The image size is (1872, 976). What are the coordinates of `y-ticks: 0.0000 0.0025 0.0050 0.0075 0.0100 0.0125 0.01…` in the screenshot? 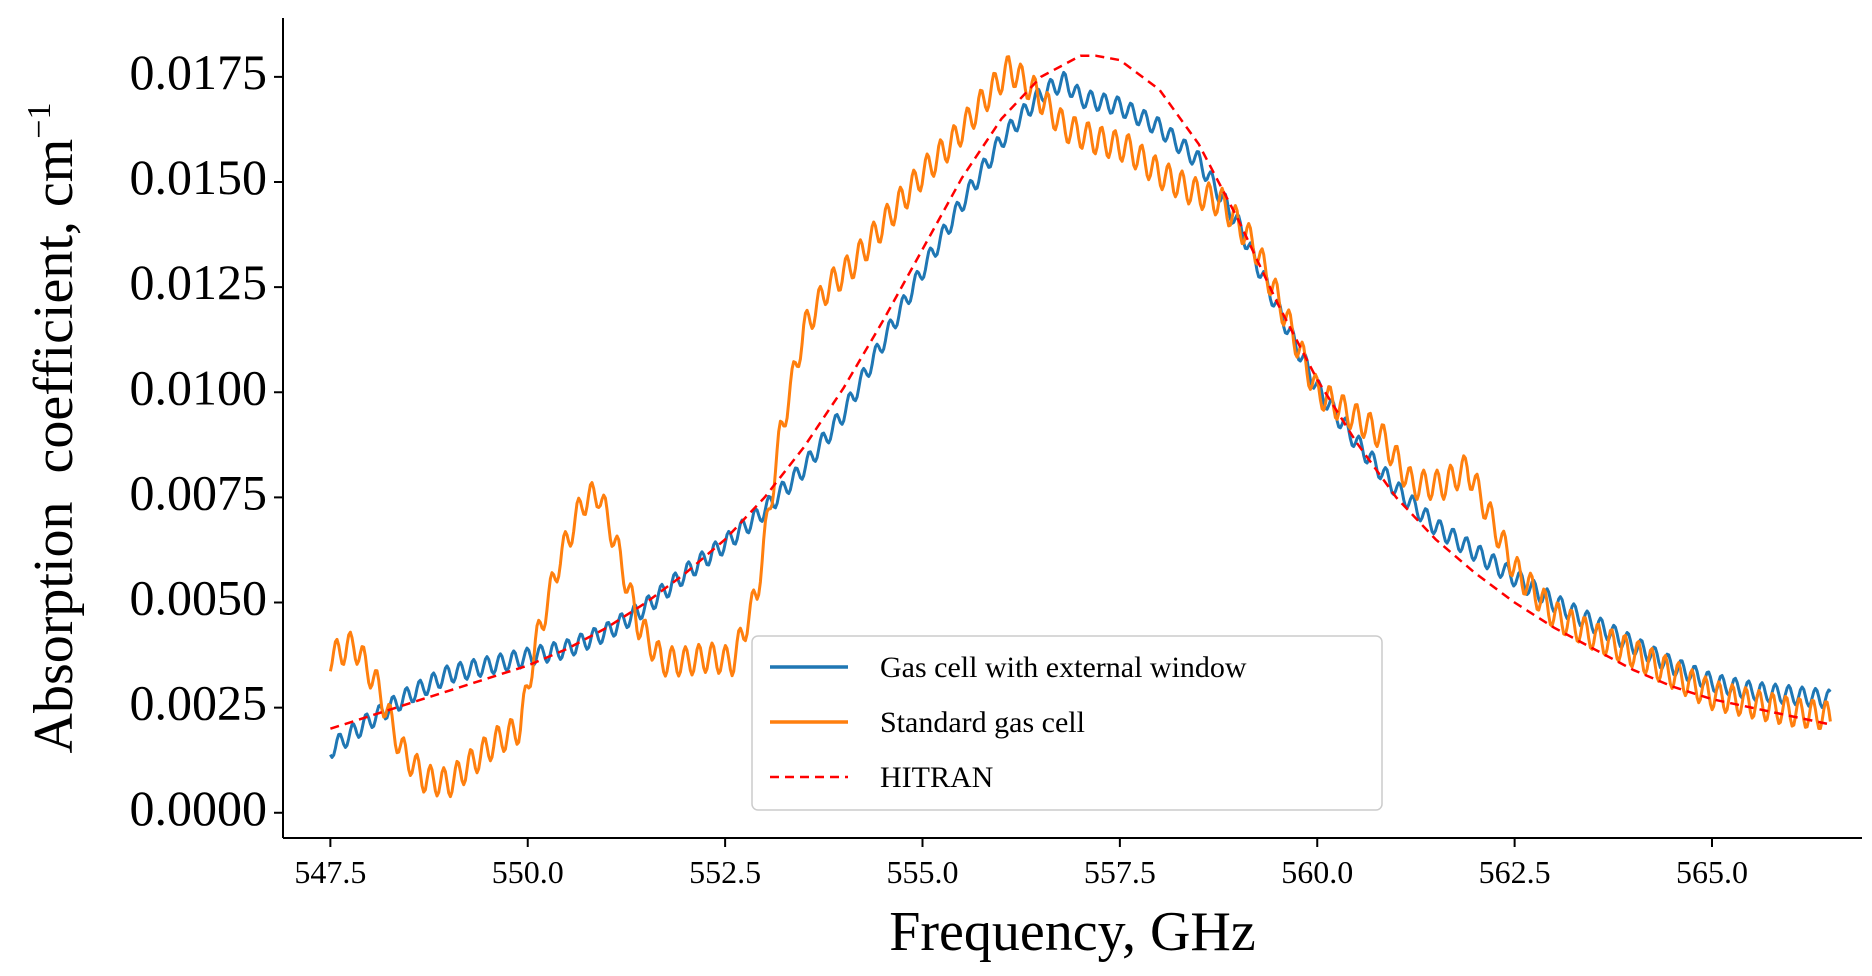 It's located at (206, 440).